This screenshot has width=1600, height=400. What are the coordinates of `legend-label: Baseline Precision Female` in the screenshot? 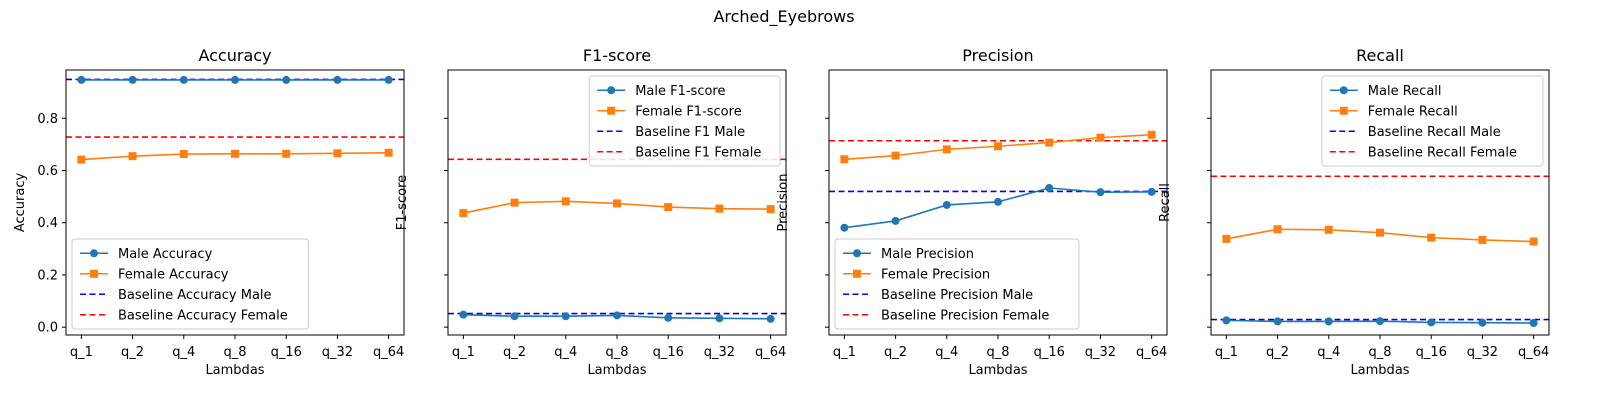 It's located at (965, 315).